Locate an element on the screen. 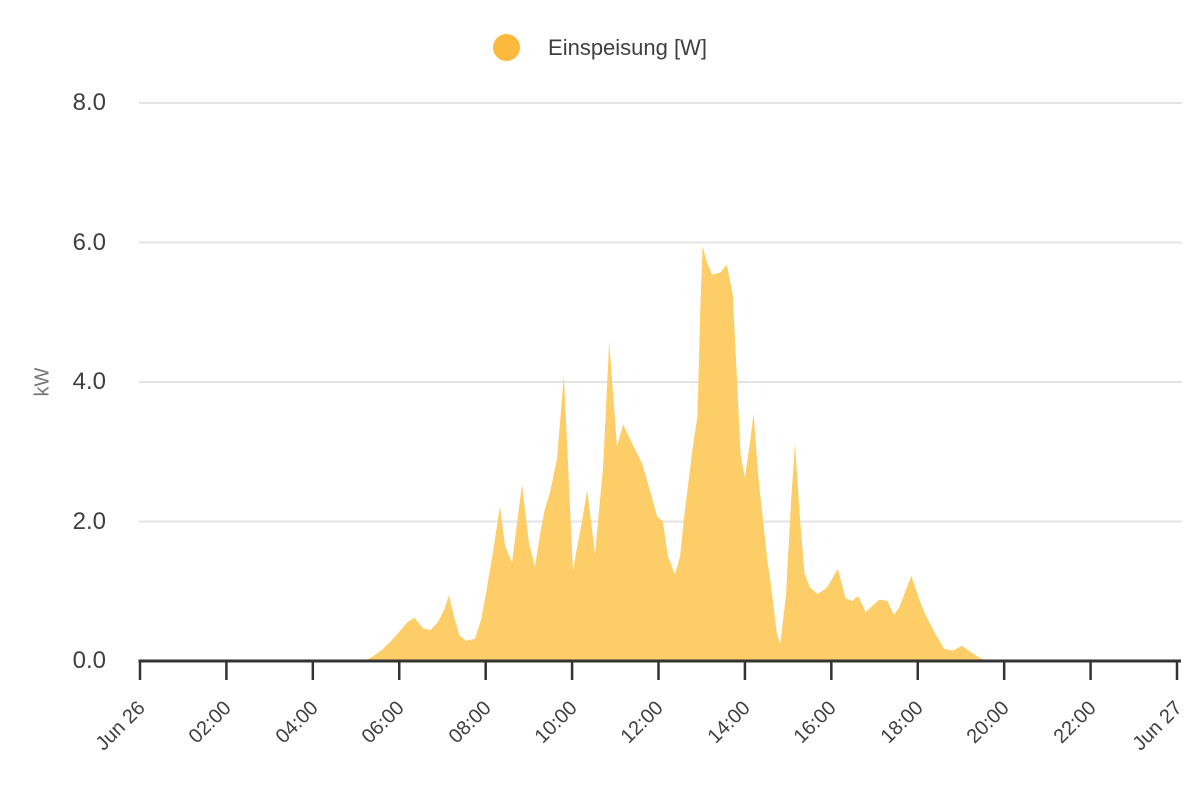 Image resolution: width=1200 pixels, height=800 pixels. y-tick-label-2.0: 2.0 is located at coordinates (89, 521).